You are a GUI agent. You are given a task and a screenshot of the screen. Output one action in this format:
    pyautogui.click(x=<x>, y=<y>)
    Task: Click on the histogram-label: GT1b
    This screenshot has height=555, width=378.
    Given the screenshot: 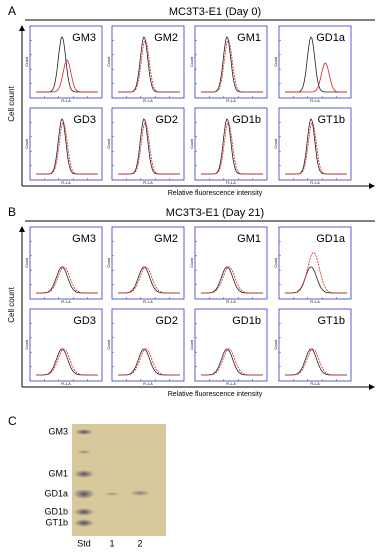 What is the action you would take?
    pyautogui.click(x=331, y=321)
    